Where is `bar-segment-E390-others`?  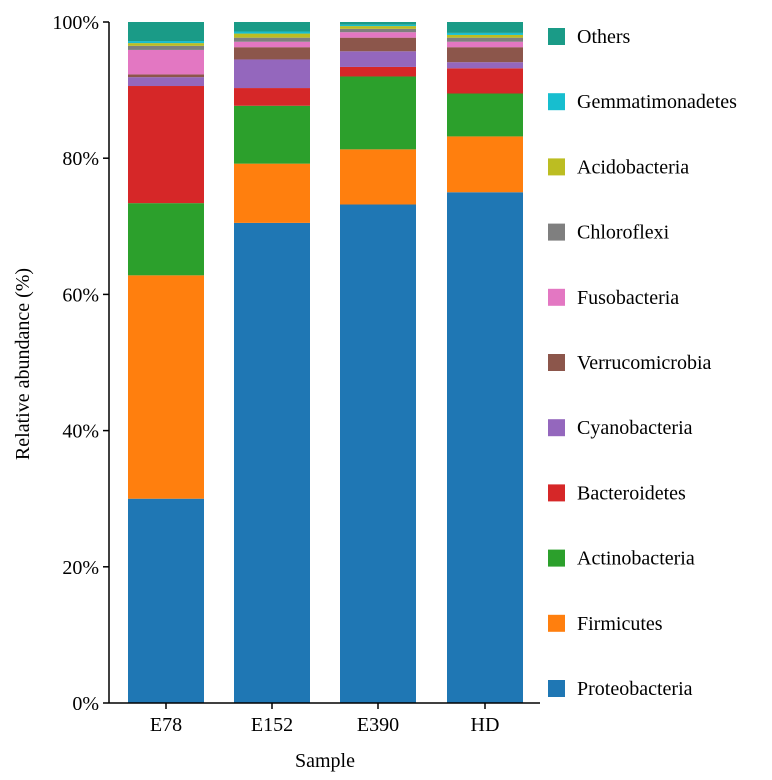
bar-segment-E390-others is located at coordinates (378, 23).